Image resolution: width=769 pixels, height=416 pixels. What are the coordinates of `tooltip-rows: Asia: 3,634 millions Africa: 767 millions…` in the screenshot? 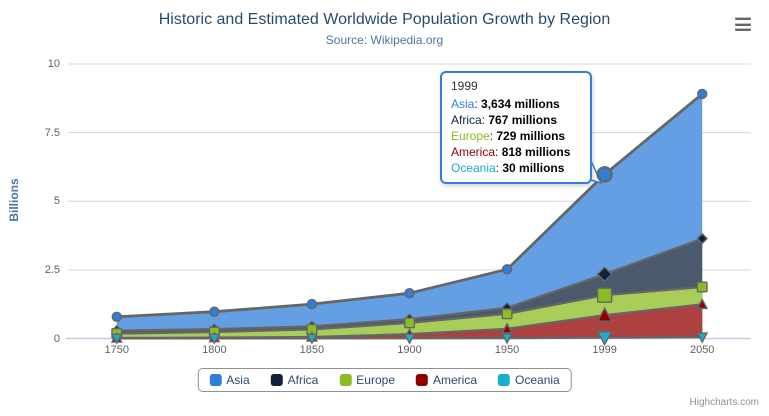 It's located at (516, 136).